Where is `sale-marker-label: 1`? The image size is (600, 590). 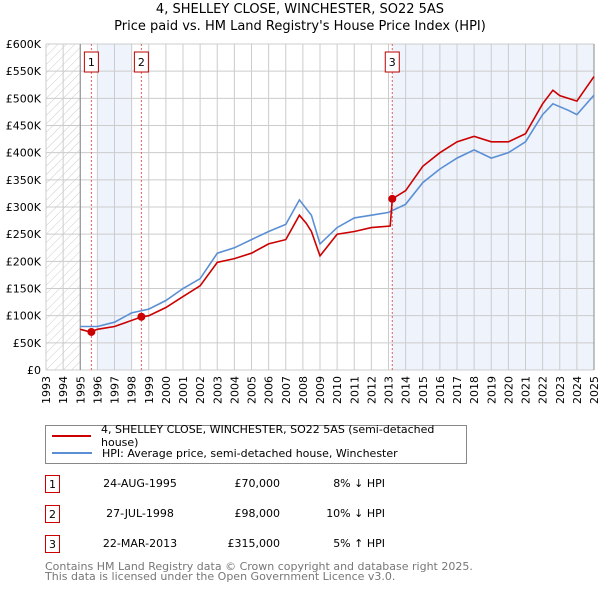
sale-marker-label: 1 is located at coordinates (91, 62).